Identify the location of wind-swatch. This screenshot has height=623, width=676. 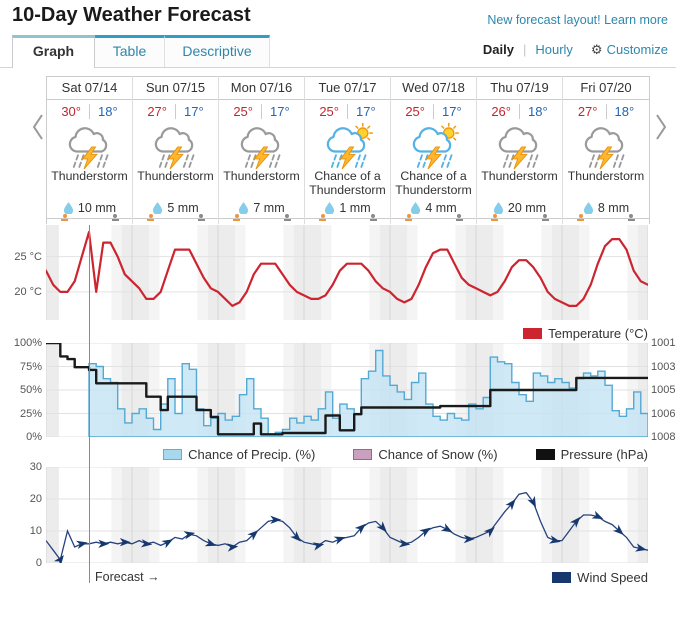
(562, 577).